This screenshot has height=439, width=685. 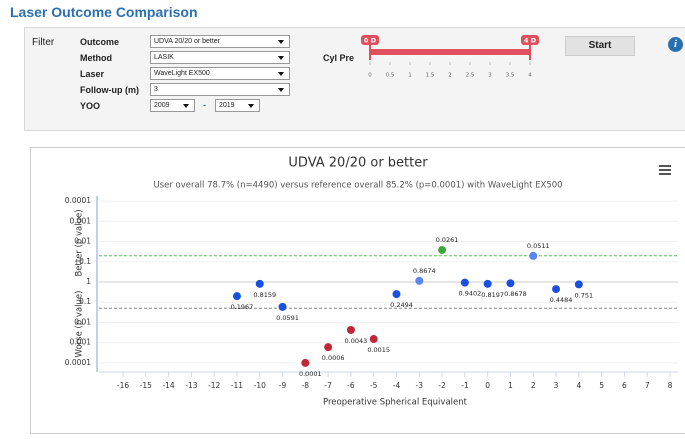 What do you see at coordinates (600, 46) in the screenshot?
I see `start-button: Start` at bounding box center [600, 46].